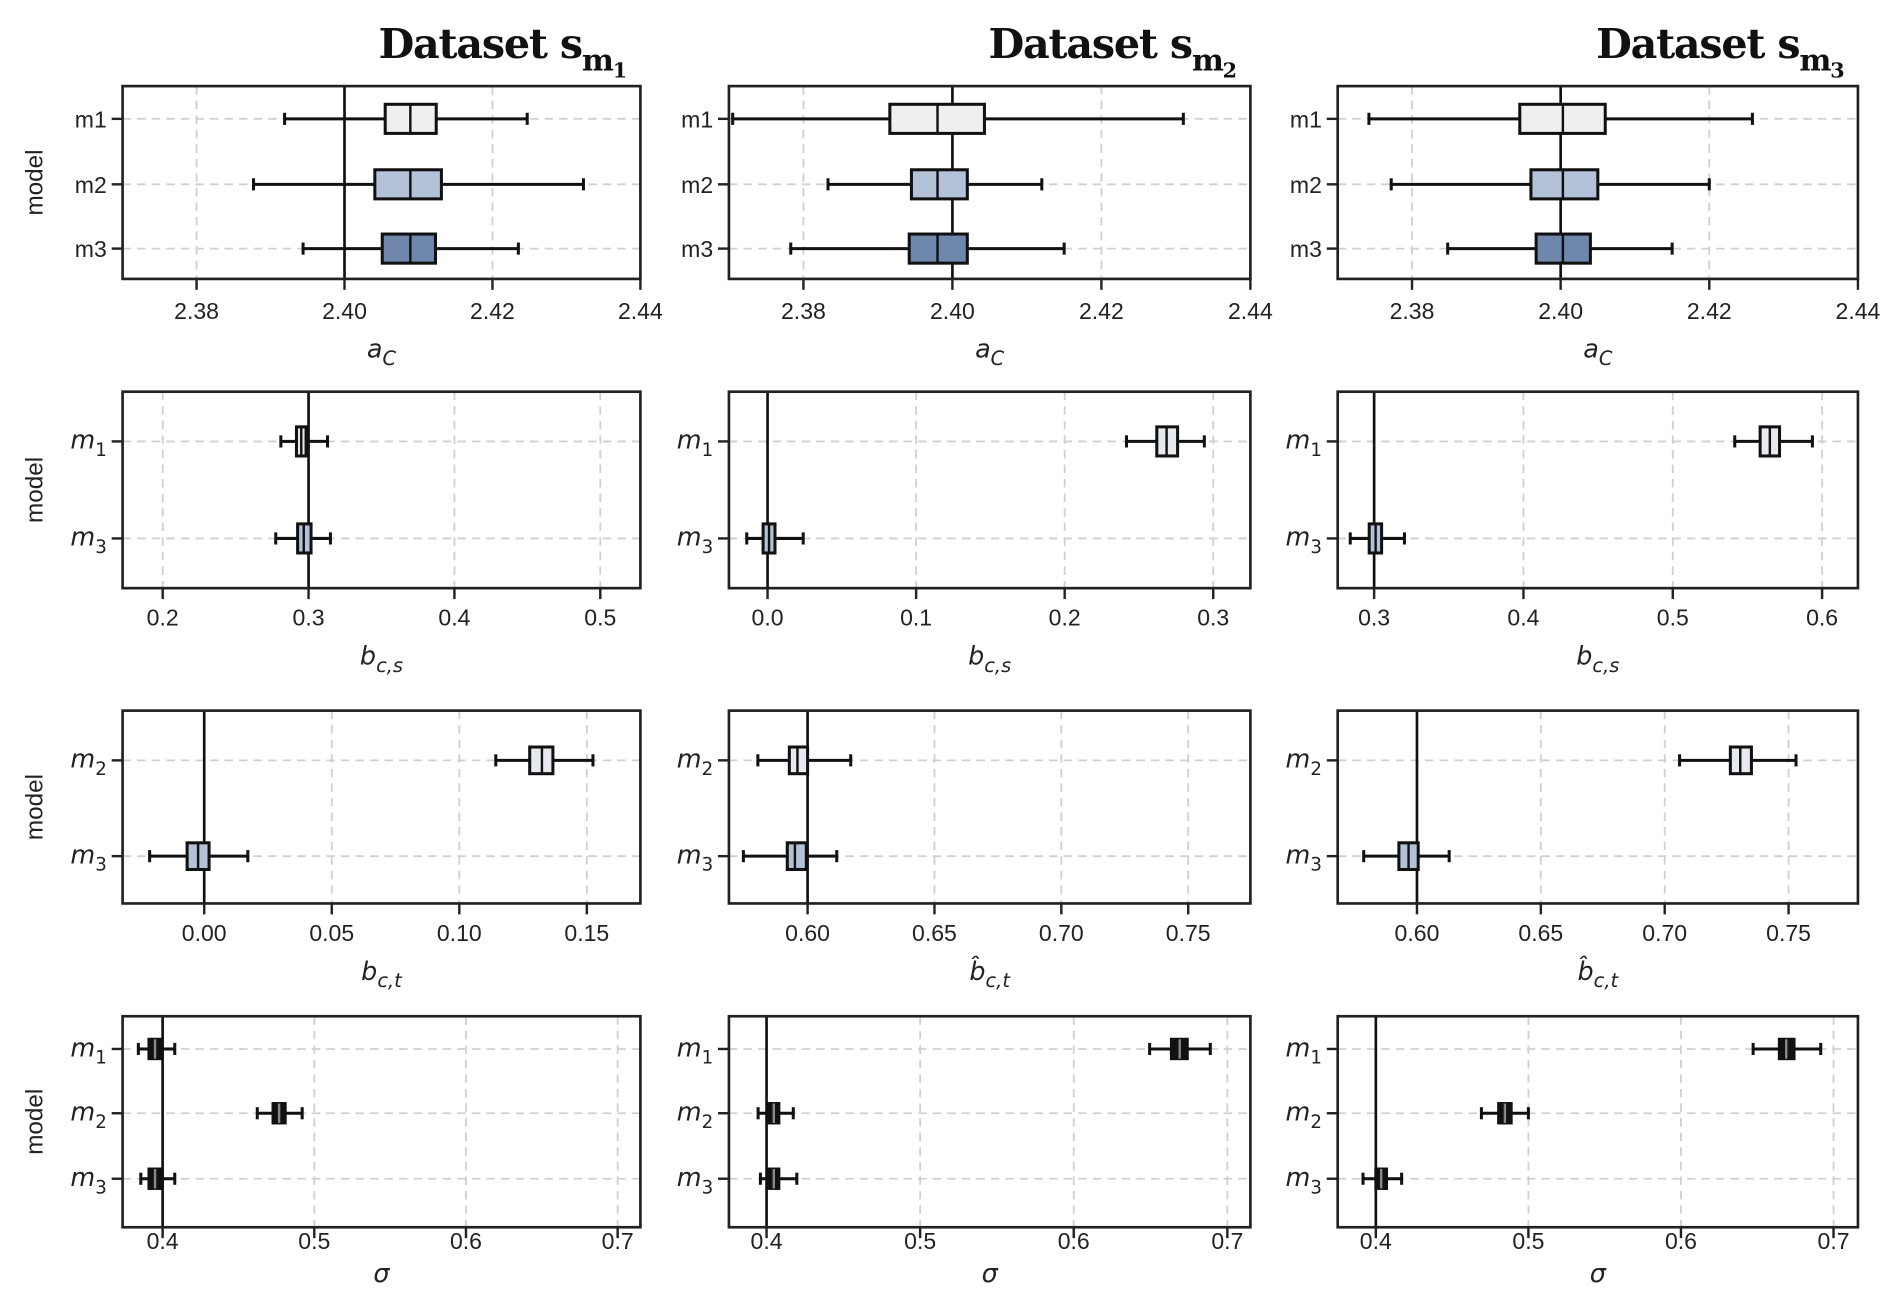 The image size is (1892, 1300). What do you see at coordinates (964, 850) in the screenshot?
I see `boxplot-panel: 0.60 0.65 0.70 0.75 m2 m3 b̂c,t` at bounding box center [964, 850].